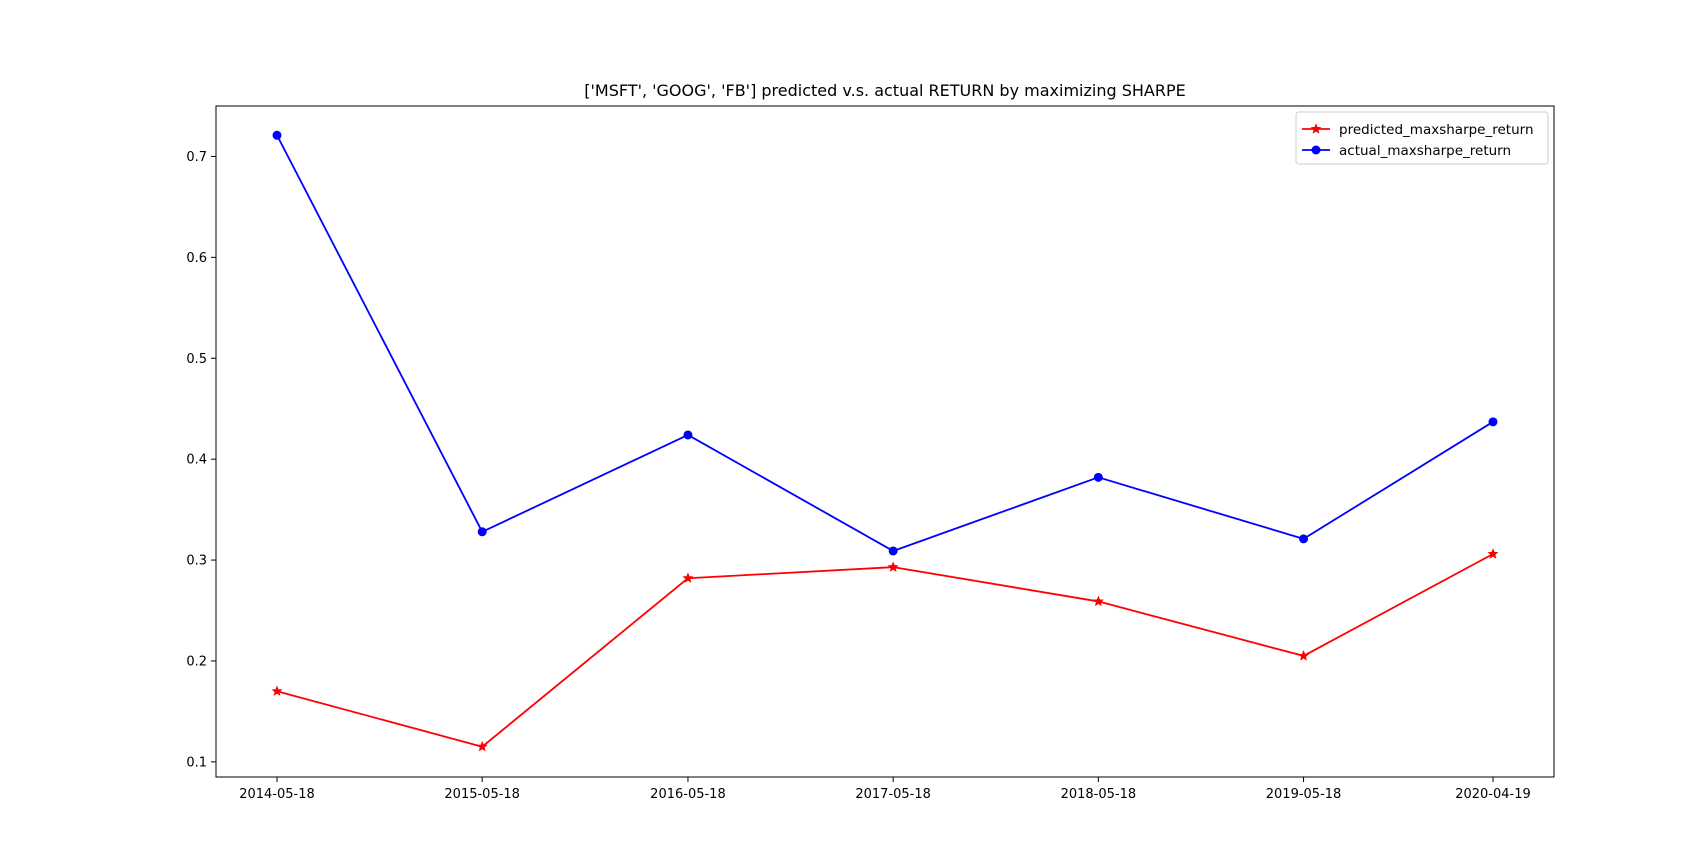  Describe the element at coordinates (196, 460) in the screenshot. I see `y-tick-label: 0.4` at that location.